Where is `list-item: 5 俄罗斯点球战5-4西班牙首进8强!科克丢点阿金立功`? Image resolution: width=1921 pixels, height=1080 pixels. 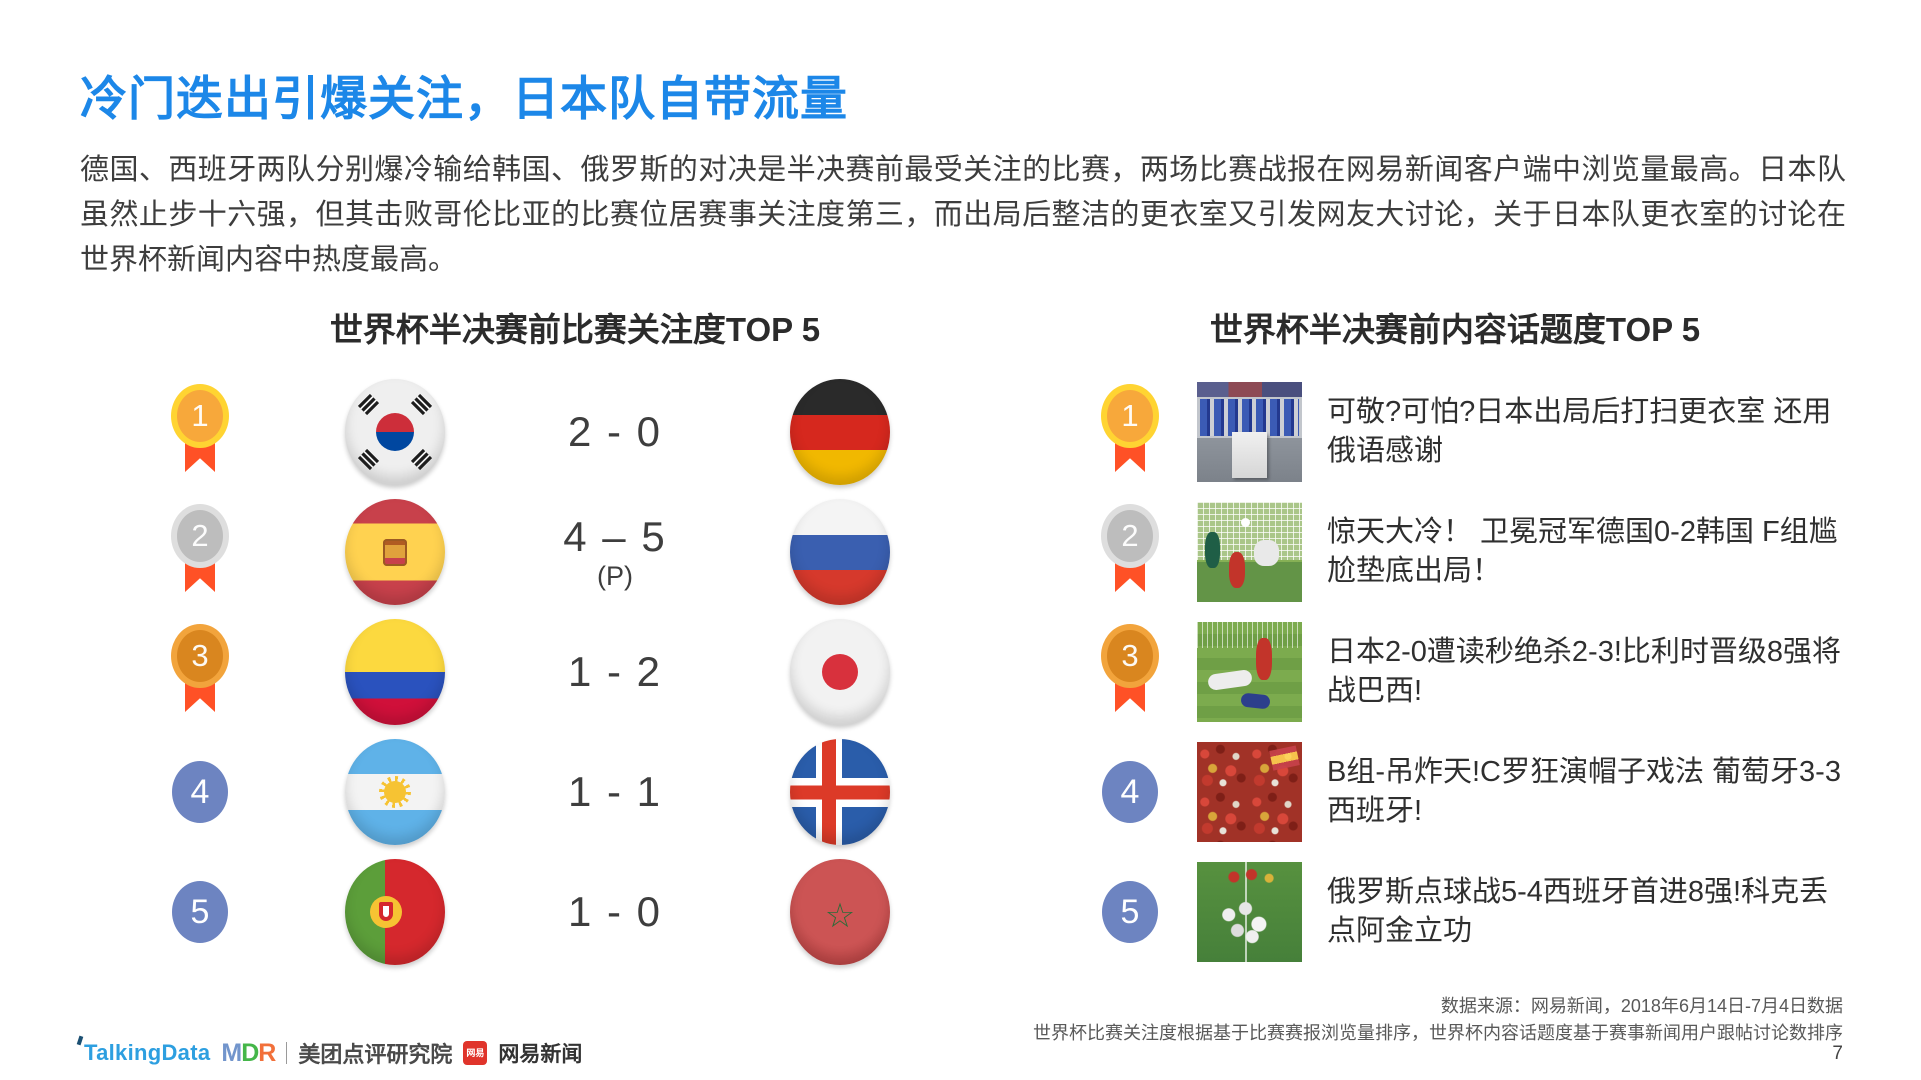 list-item: 5 俄罗斯点球战5-4西班牙首进8强!科克丢点阿金立功 is located at coordinates (1475, 912).